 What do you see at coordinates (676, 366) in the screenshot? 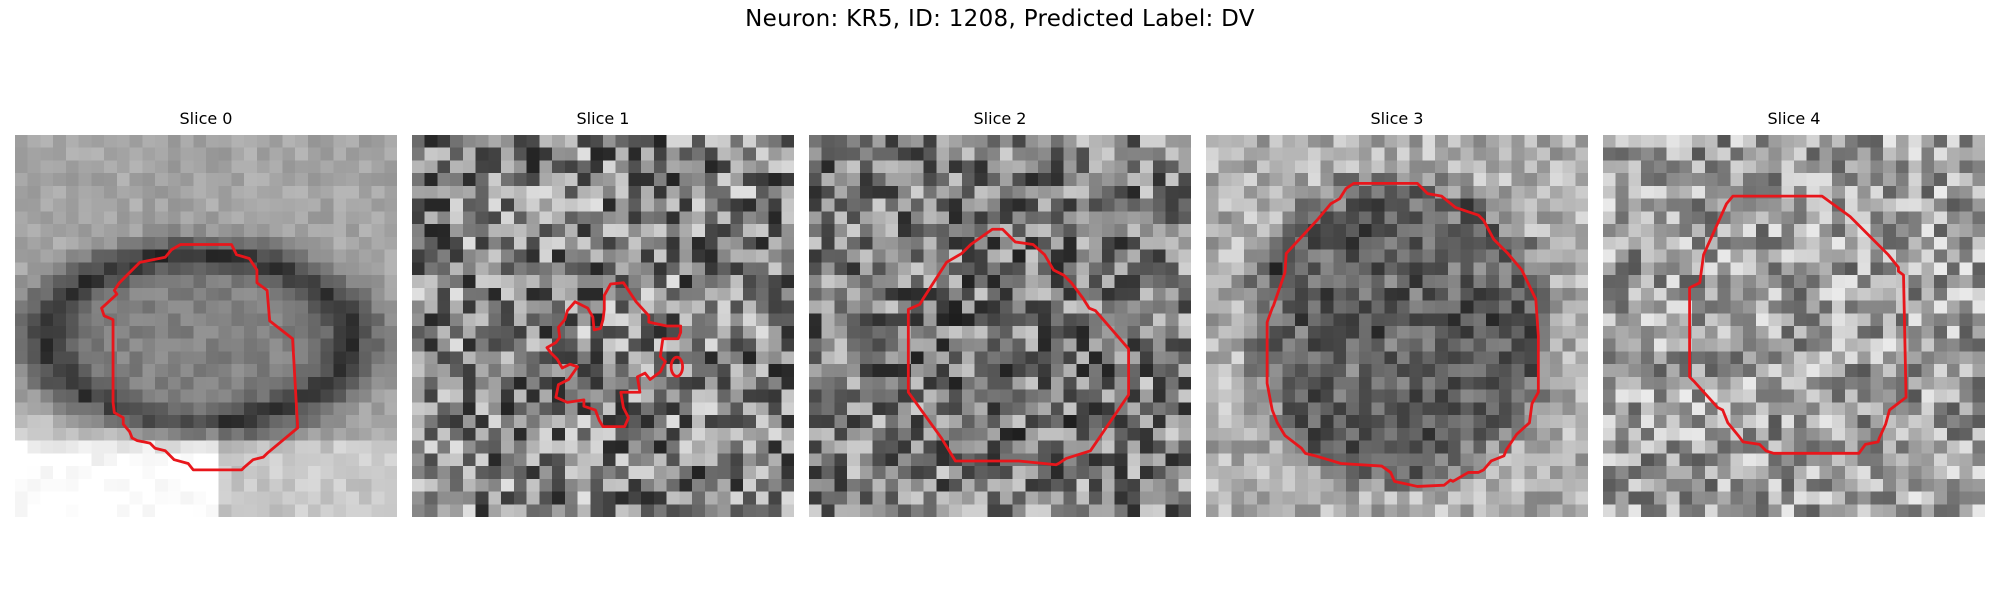
I see `roi-contour-1-island` at bounding box center [676, 366].